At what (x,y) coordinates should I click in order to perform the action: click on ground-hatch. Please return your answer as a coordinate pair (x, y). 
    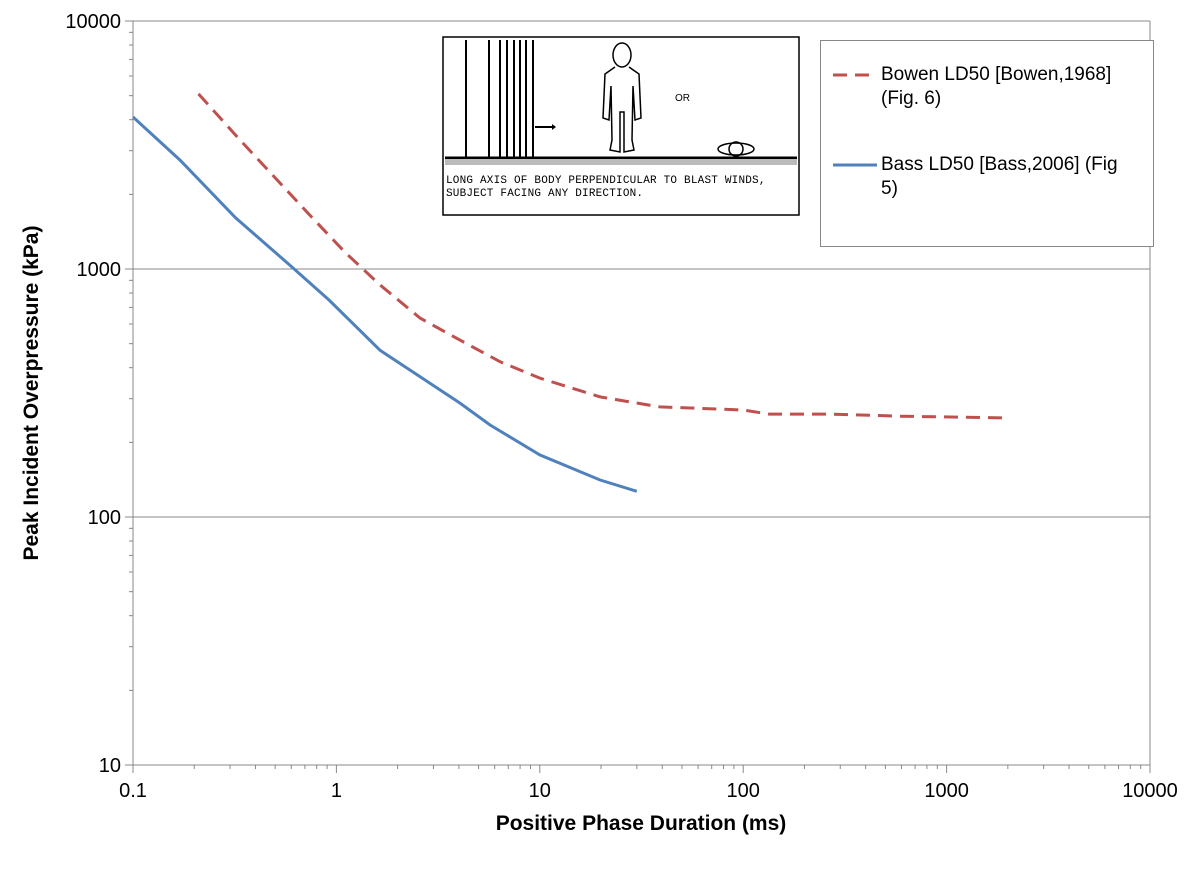
    Looking at the image, I should click on (621, 162).